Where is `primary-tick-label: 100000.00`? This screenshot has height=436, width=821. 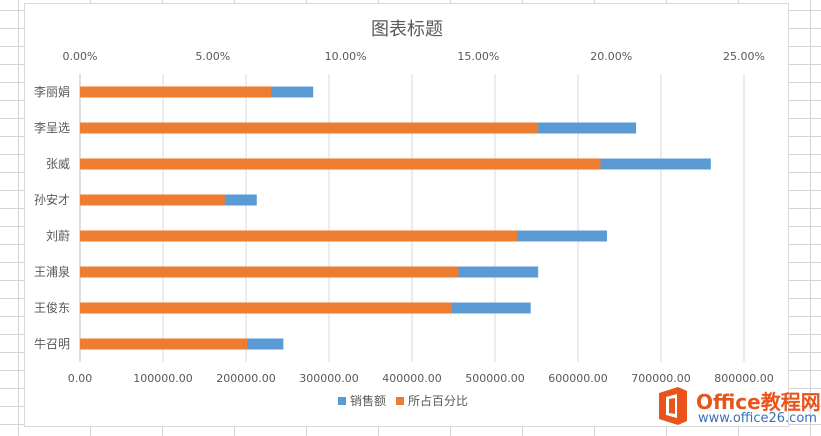
primary-tick-label: 100000.00 is located at coordinates (163, 378).